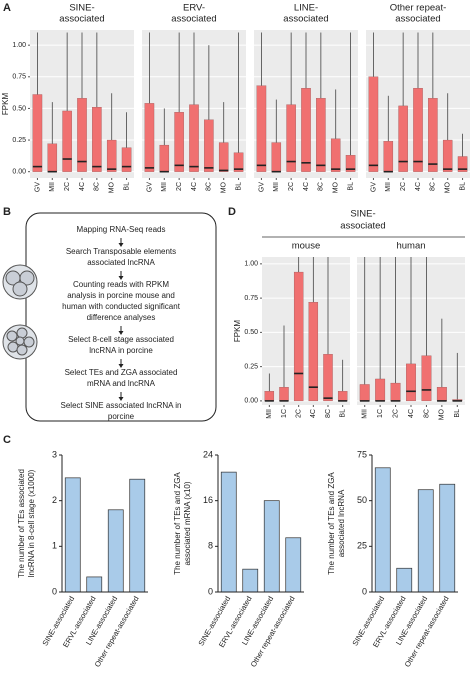 The image size is (474, 676). Describe the element at coordinates (121, 262) in the screenshot. I see `flow-step: associated lncRNA` at that location.